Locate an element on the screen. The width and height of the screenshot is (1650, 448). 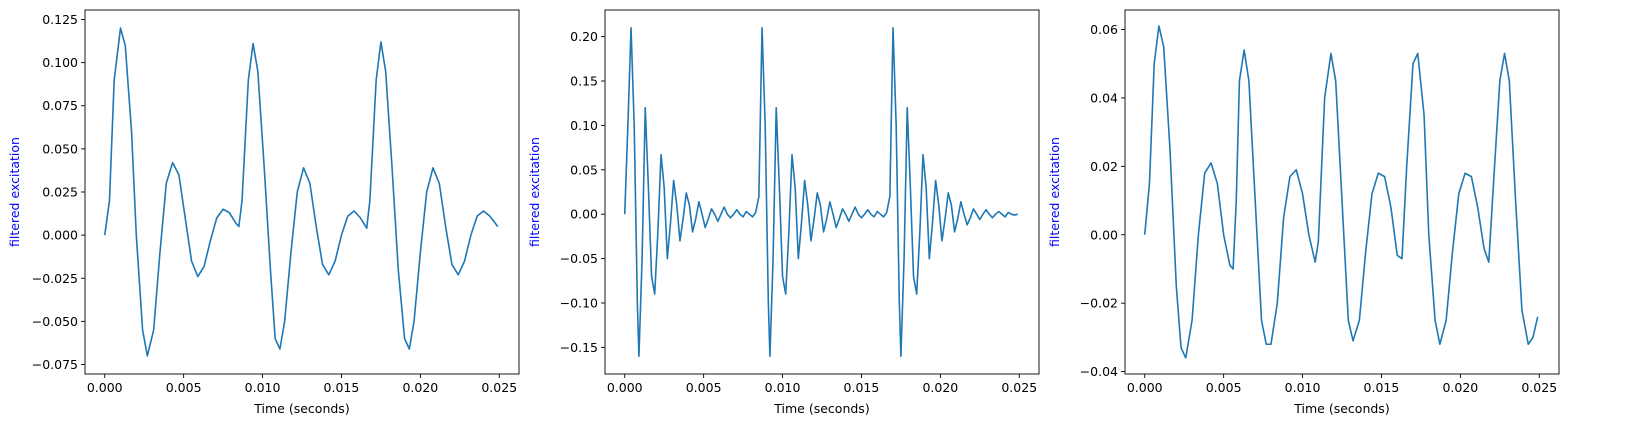
y-tick-label: 0.025 is located at coordinates (60, 192).